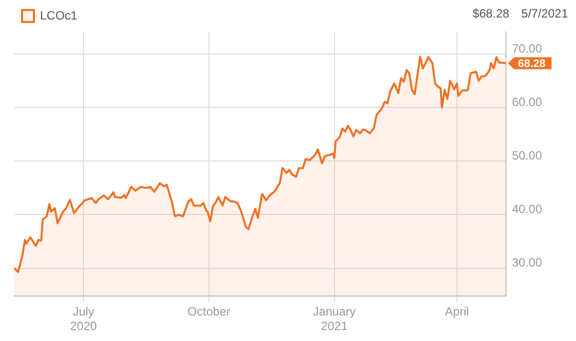 The height and width of the screenshot is (341, 576). What do you see at coordinates (491, 13) in the screenshot?
I see `text: $68.28` at bounding box center [491, 13].